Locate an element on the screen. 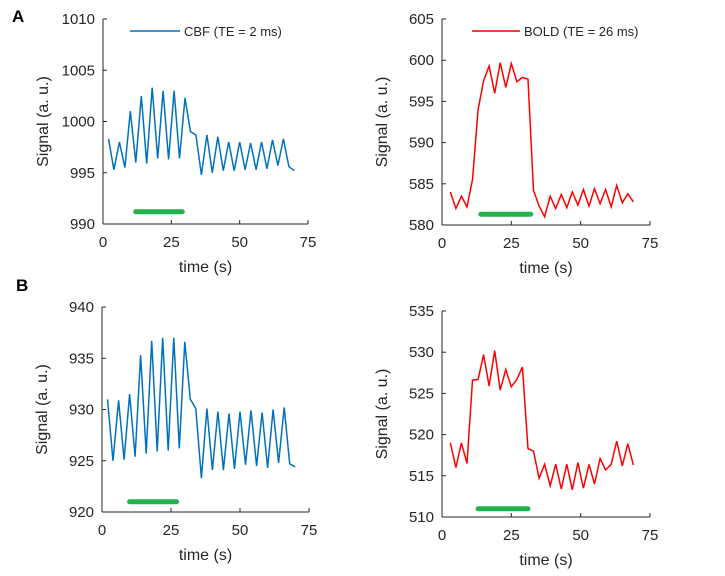 This screenshot has width=725, height=576. legend-label: BOLD (TE = 26 ms) is located at coordinates (581, 31).